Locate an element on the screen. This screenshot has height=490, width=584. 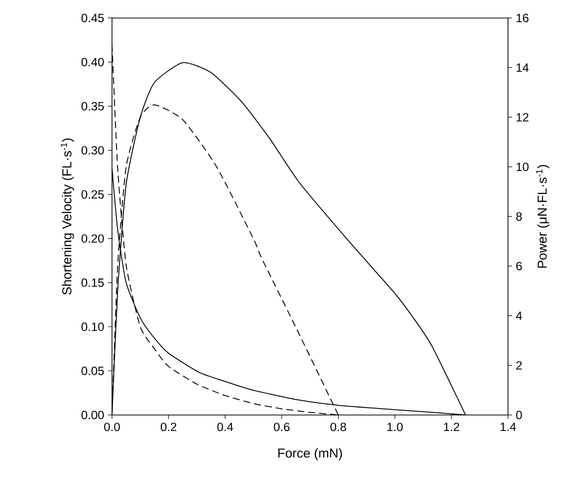
x-tick-label: 0.2 is located at coordinates (168, 427).